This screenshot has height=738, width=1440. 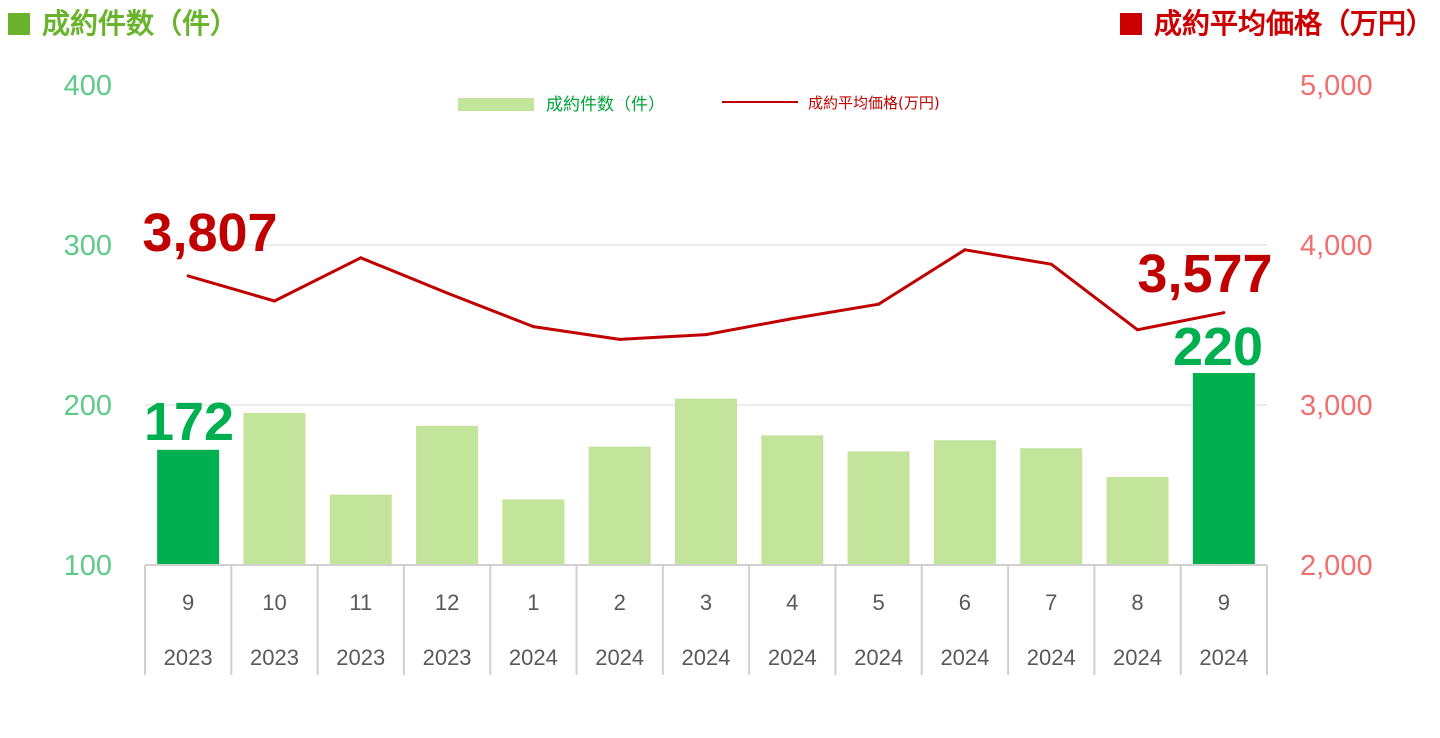 I want to click on x-tick-label-month: 8, so click(x=1137, y=602).